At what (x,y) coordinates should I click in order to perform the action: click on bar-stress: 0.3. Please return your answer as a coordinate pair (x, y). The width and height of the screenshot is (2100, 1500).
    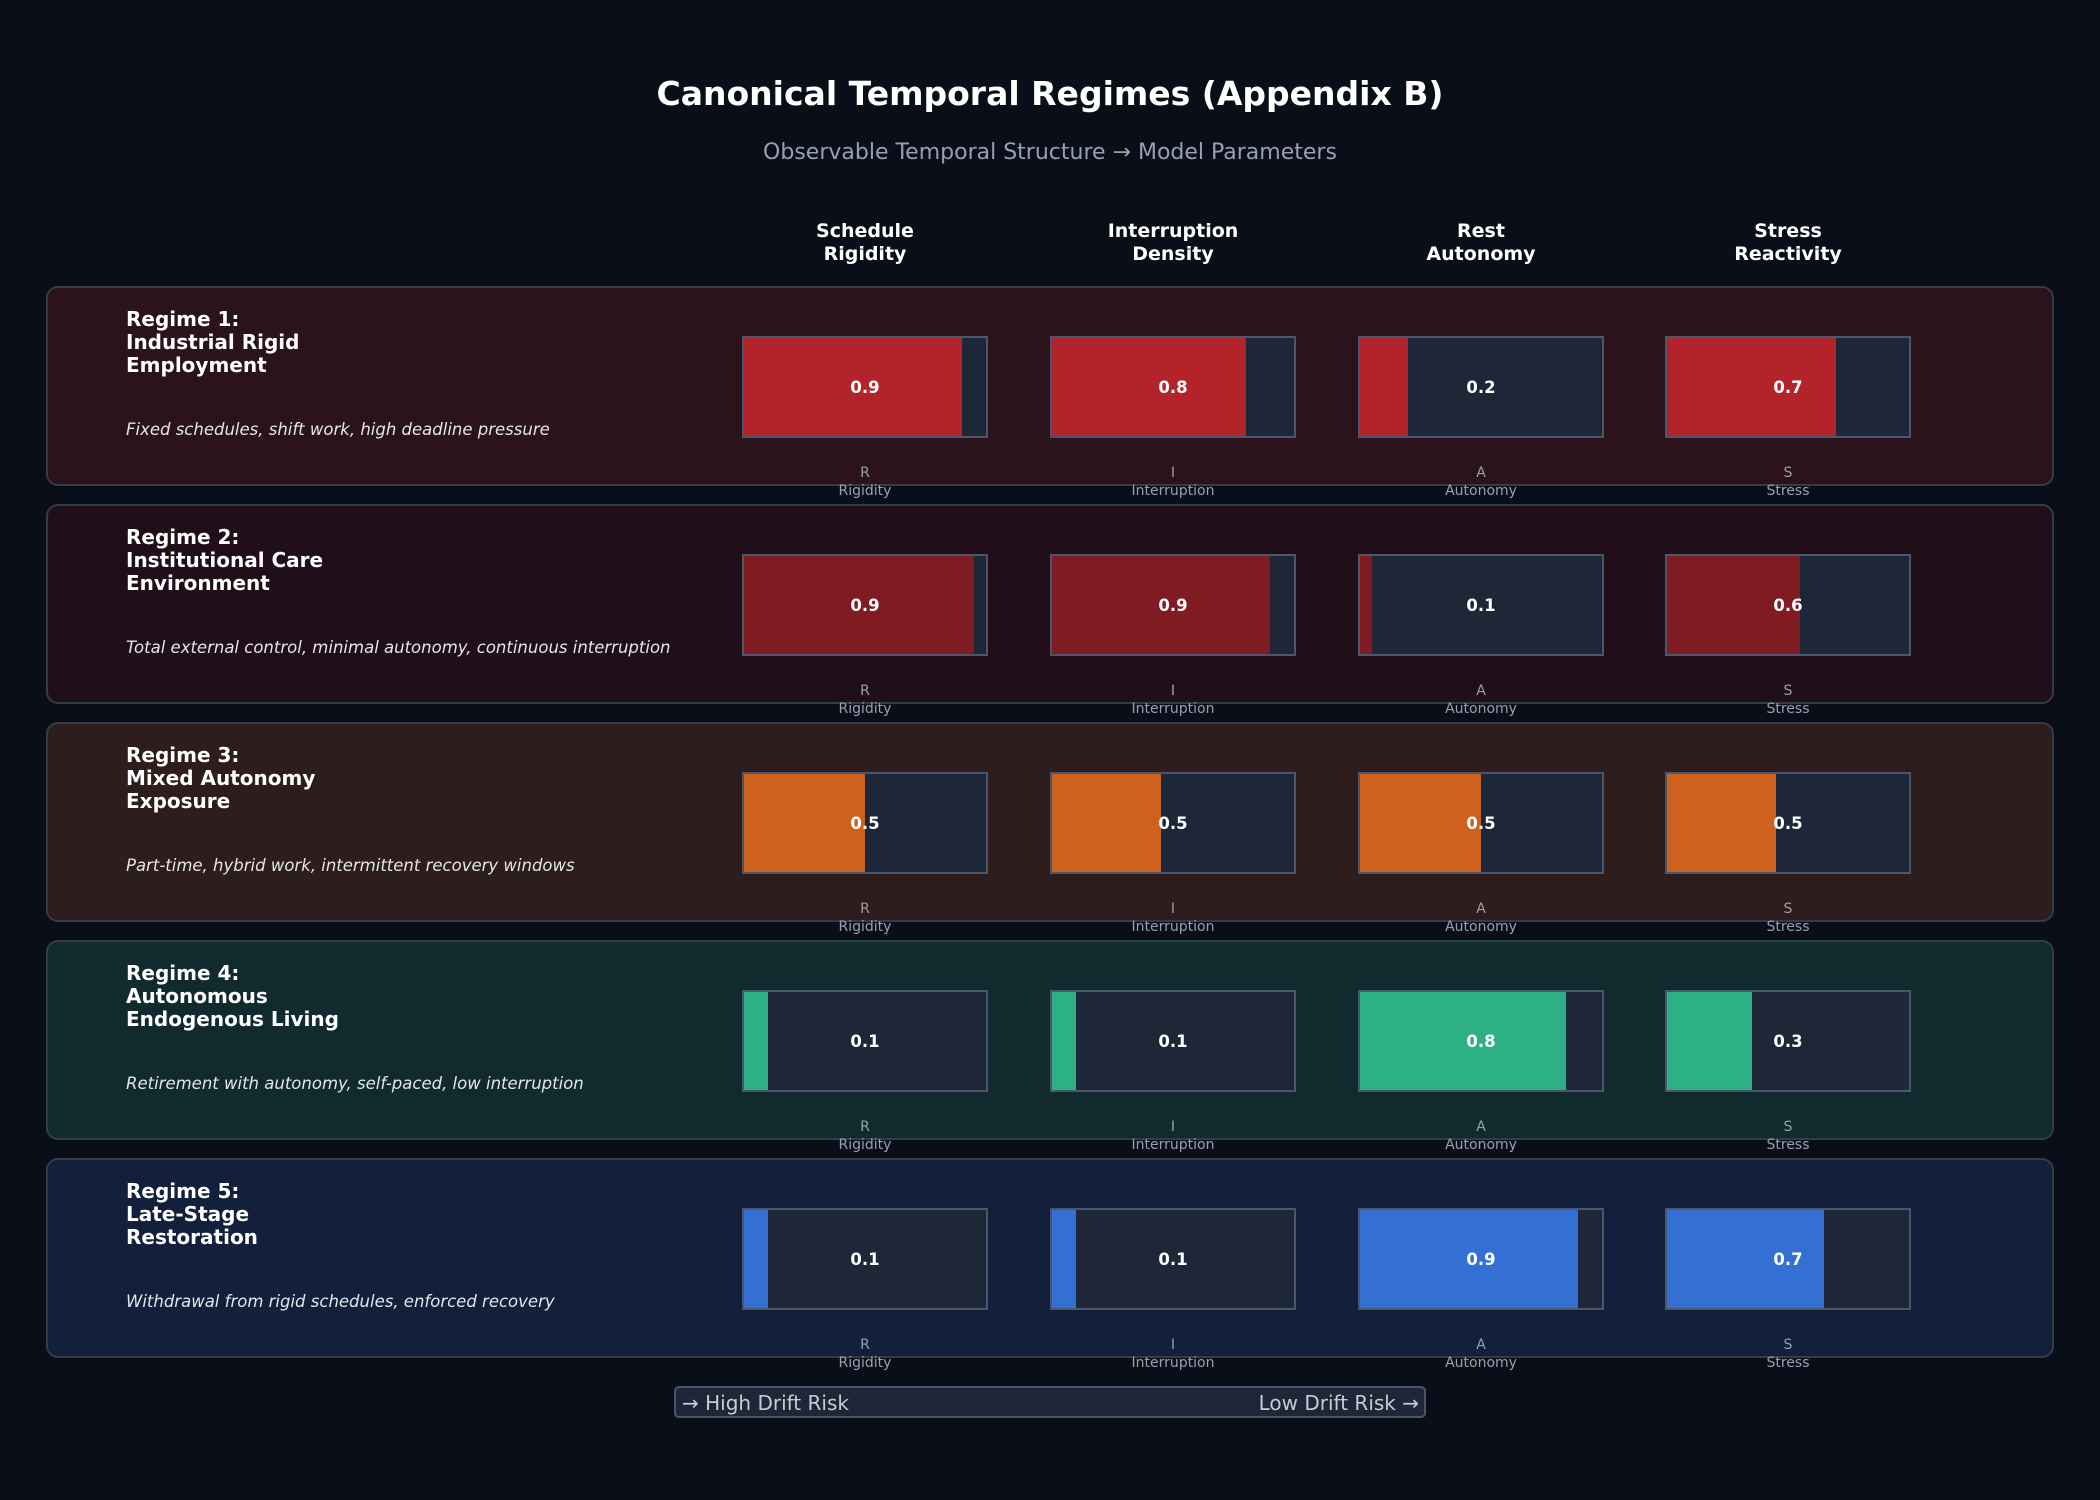
    Looking at the image, I should click on (1788, 1041).